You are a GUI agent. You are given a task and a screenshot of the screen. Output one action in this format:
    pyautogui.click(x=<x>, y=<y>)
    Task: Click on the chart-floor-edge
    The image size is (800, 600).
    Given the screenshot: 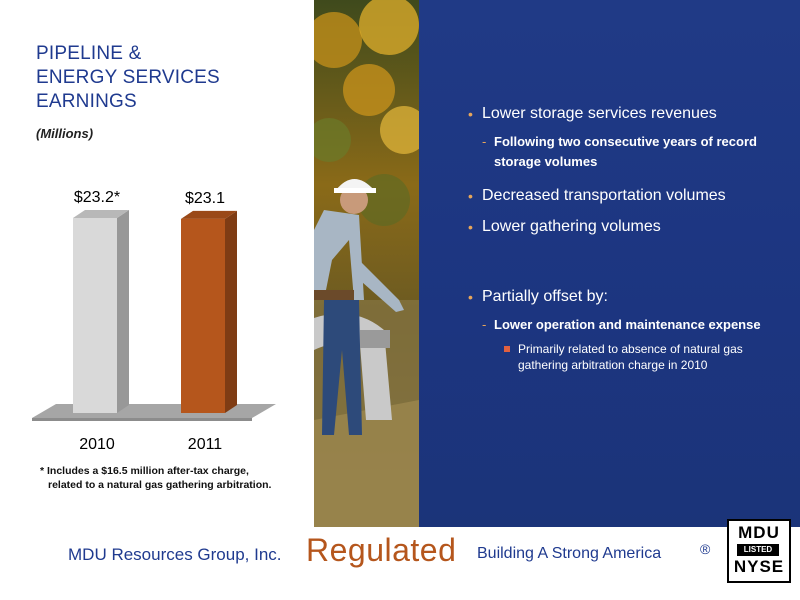 What is the action you would take?
    pyautogui.click(x=142, y=419)
    